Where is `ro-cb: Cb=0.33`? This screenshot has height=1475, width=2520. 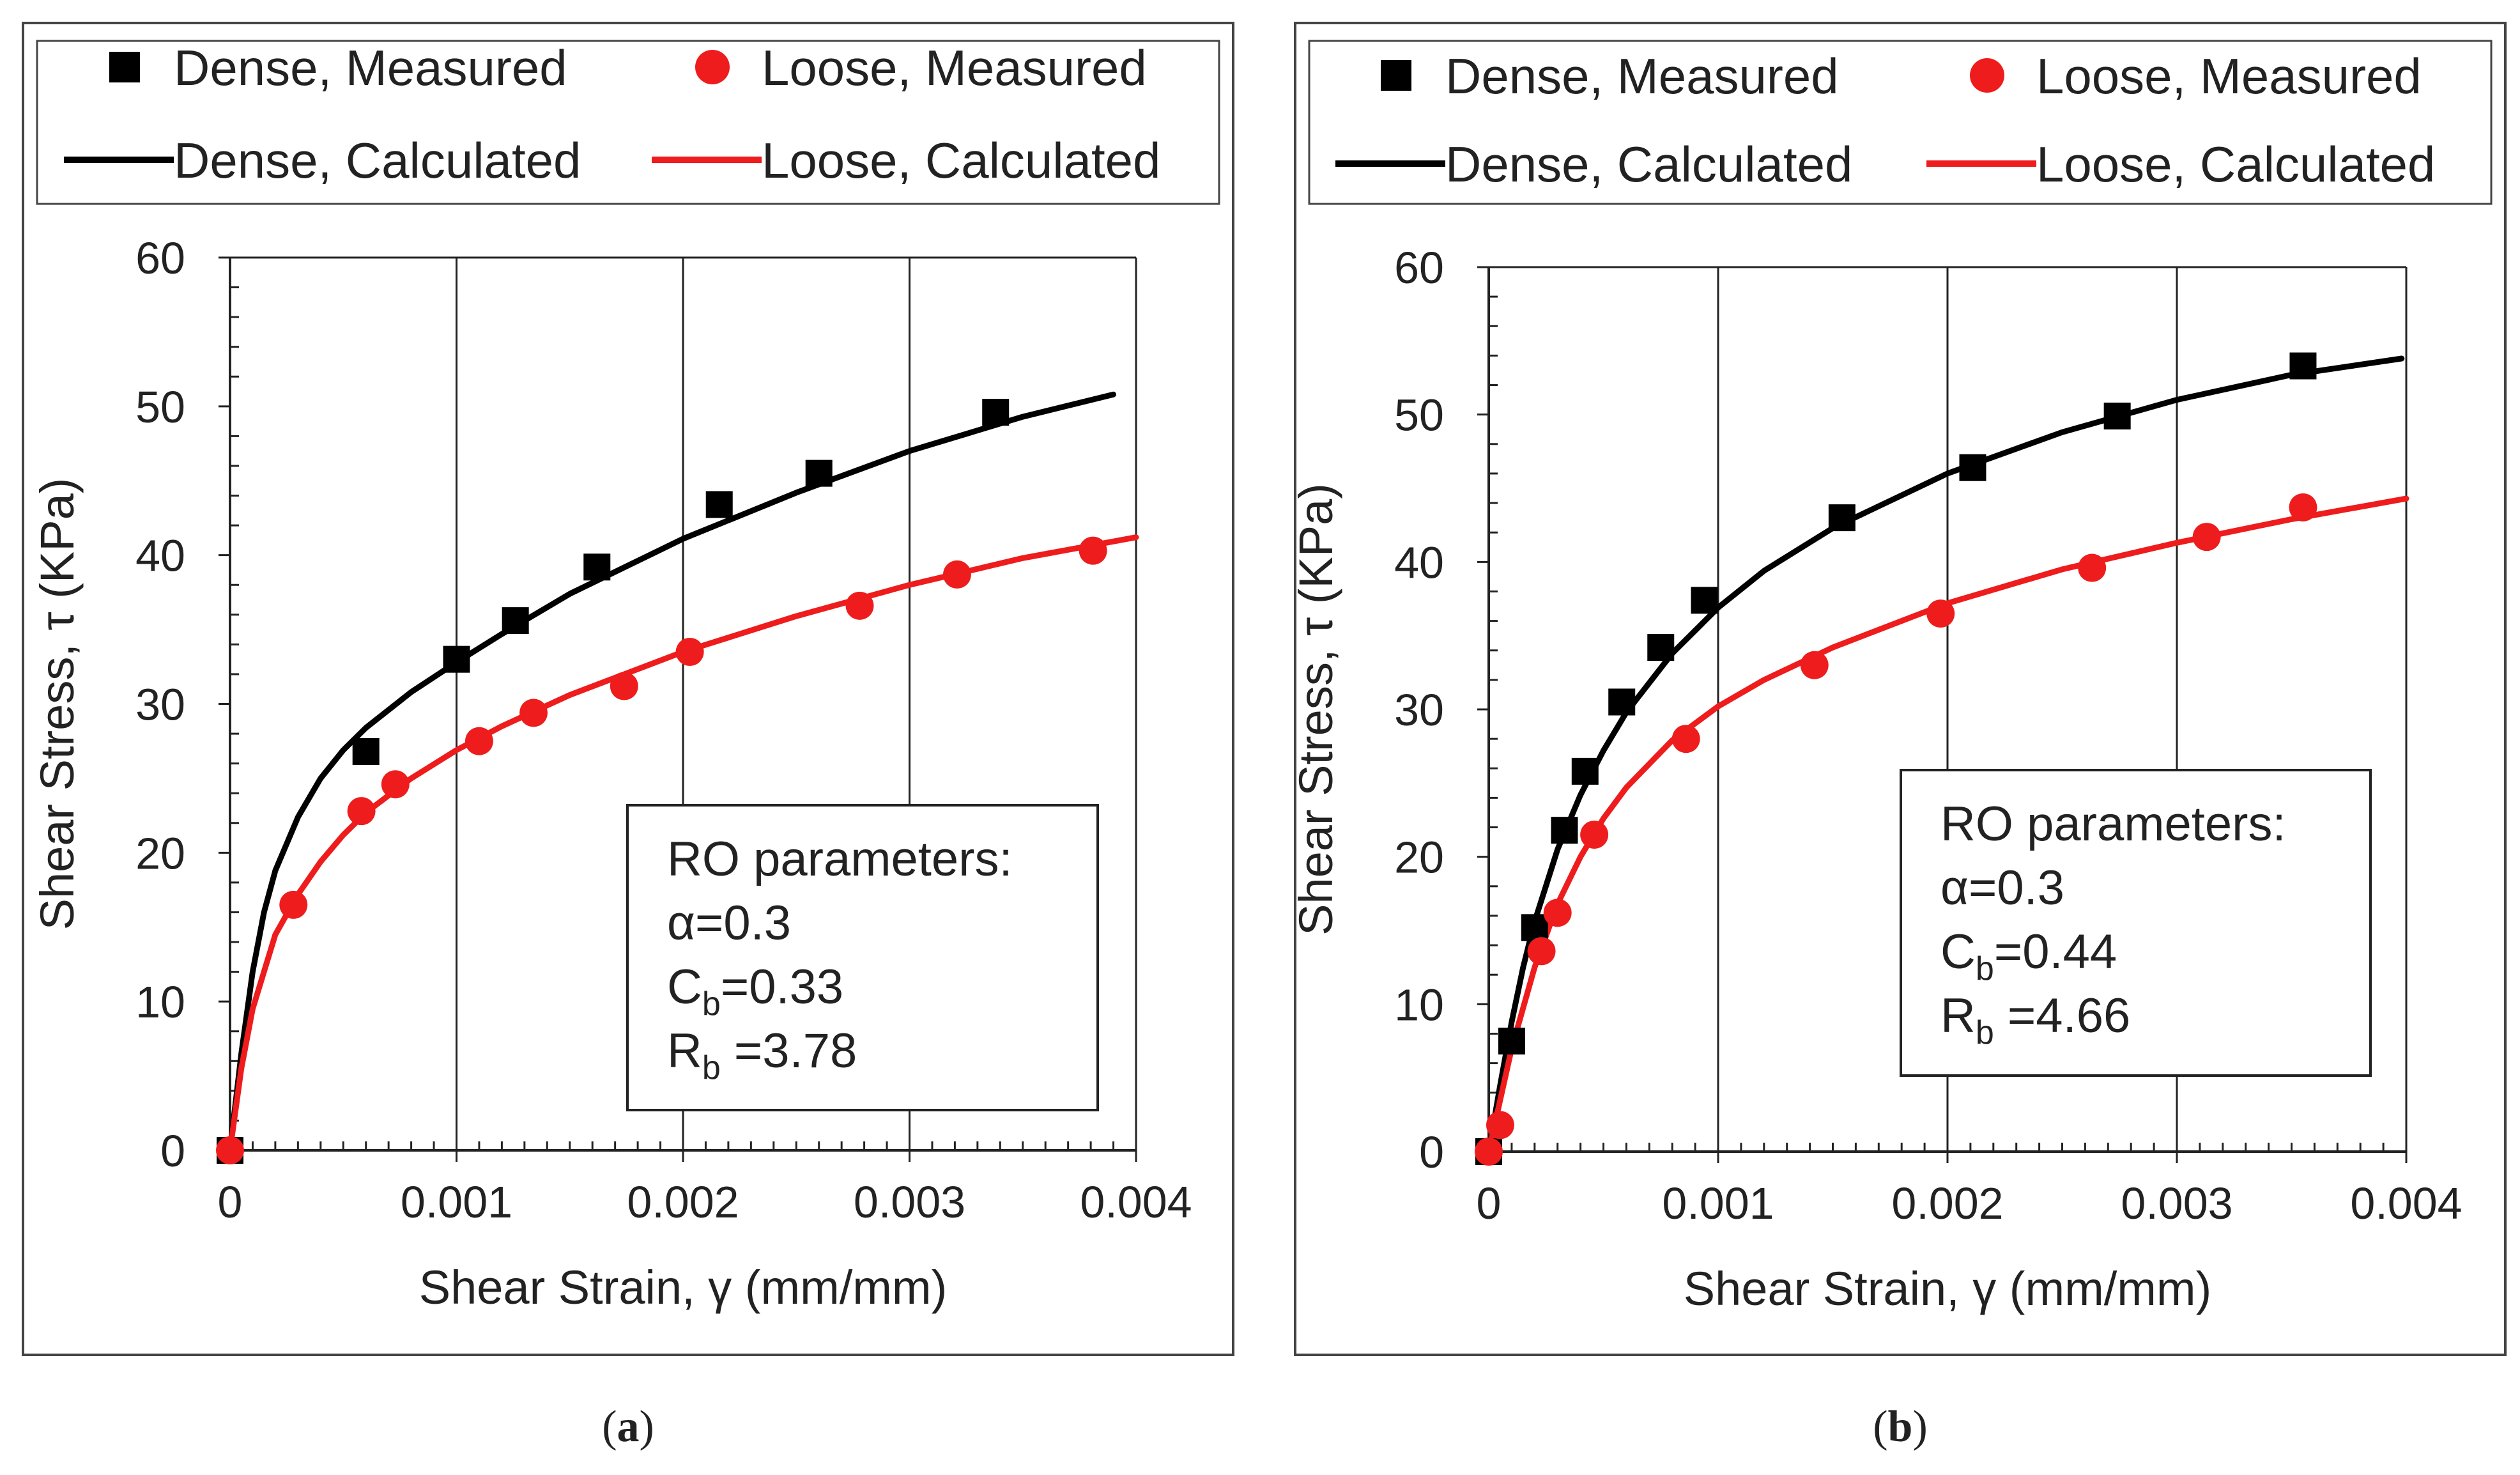
ro-cb: Cb=0.33 is located at coordinates (755, 991).